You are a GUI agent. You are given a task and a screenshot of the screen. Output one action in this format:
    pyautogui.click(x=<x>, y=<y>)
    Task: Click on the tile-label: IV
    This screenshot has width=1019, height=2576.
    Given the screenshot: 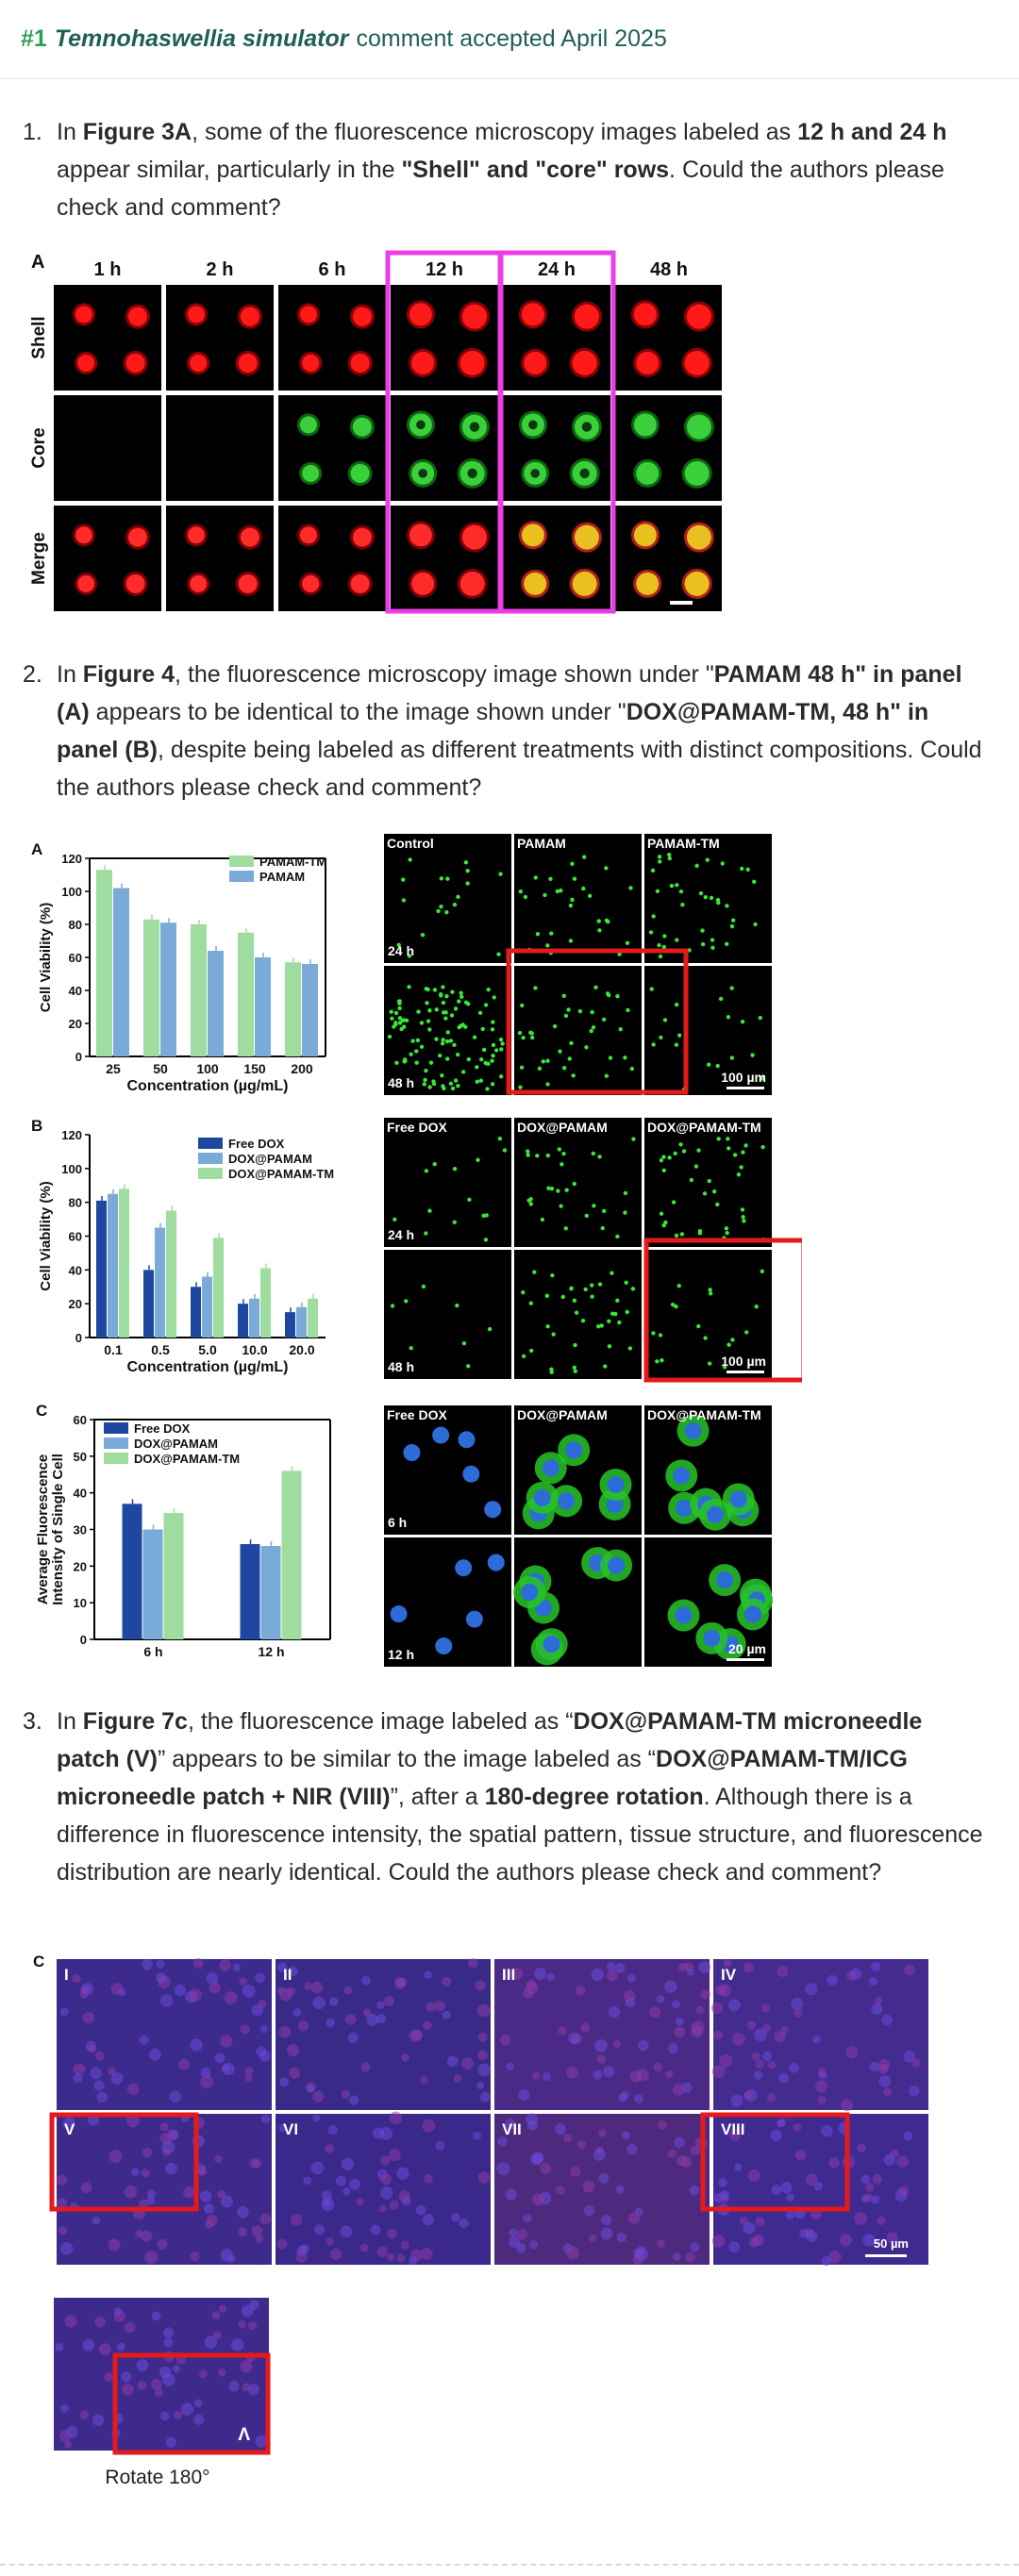 What is the action you would take?
    pyautogui.click(x=729, y=1975)
    